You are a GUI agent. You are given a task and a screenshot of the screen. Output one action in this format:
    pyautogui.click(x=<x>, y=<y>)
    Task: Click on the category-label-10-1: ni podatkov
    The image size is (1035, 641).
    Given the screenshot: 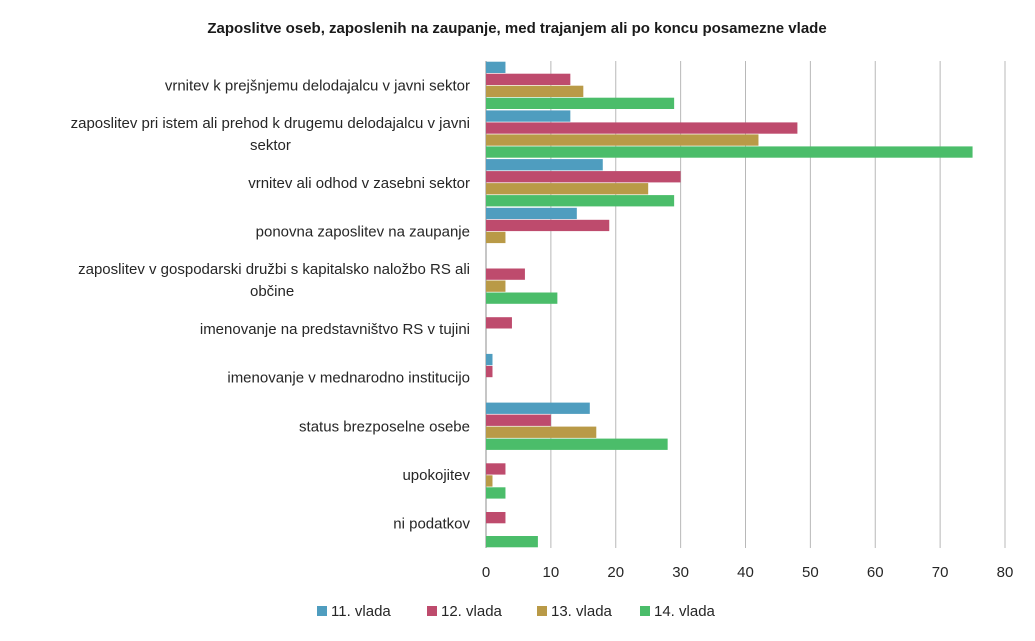 What is the action you would take?
    pyautogui.click(x=431, y=524)
    